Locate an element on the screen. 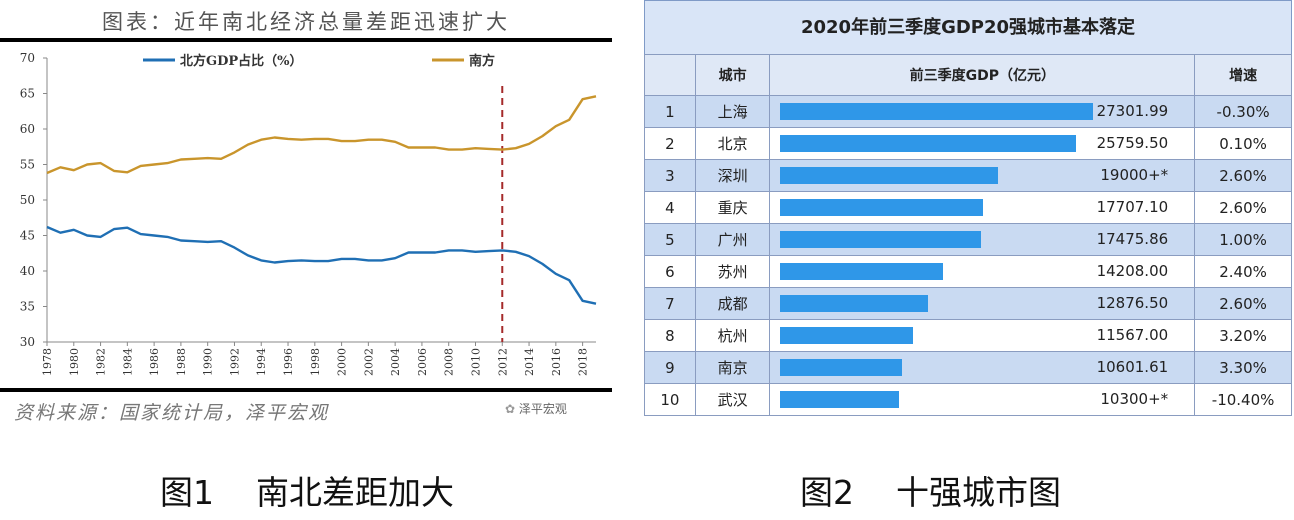 Image resolution: width=1294 pixels, height=520 pixels. table-row: 9 南京 10601.61 3.30% is located at coordinates (968, 367).